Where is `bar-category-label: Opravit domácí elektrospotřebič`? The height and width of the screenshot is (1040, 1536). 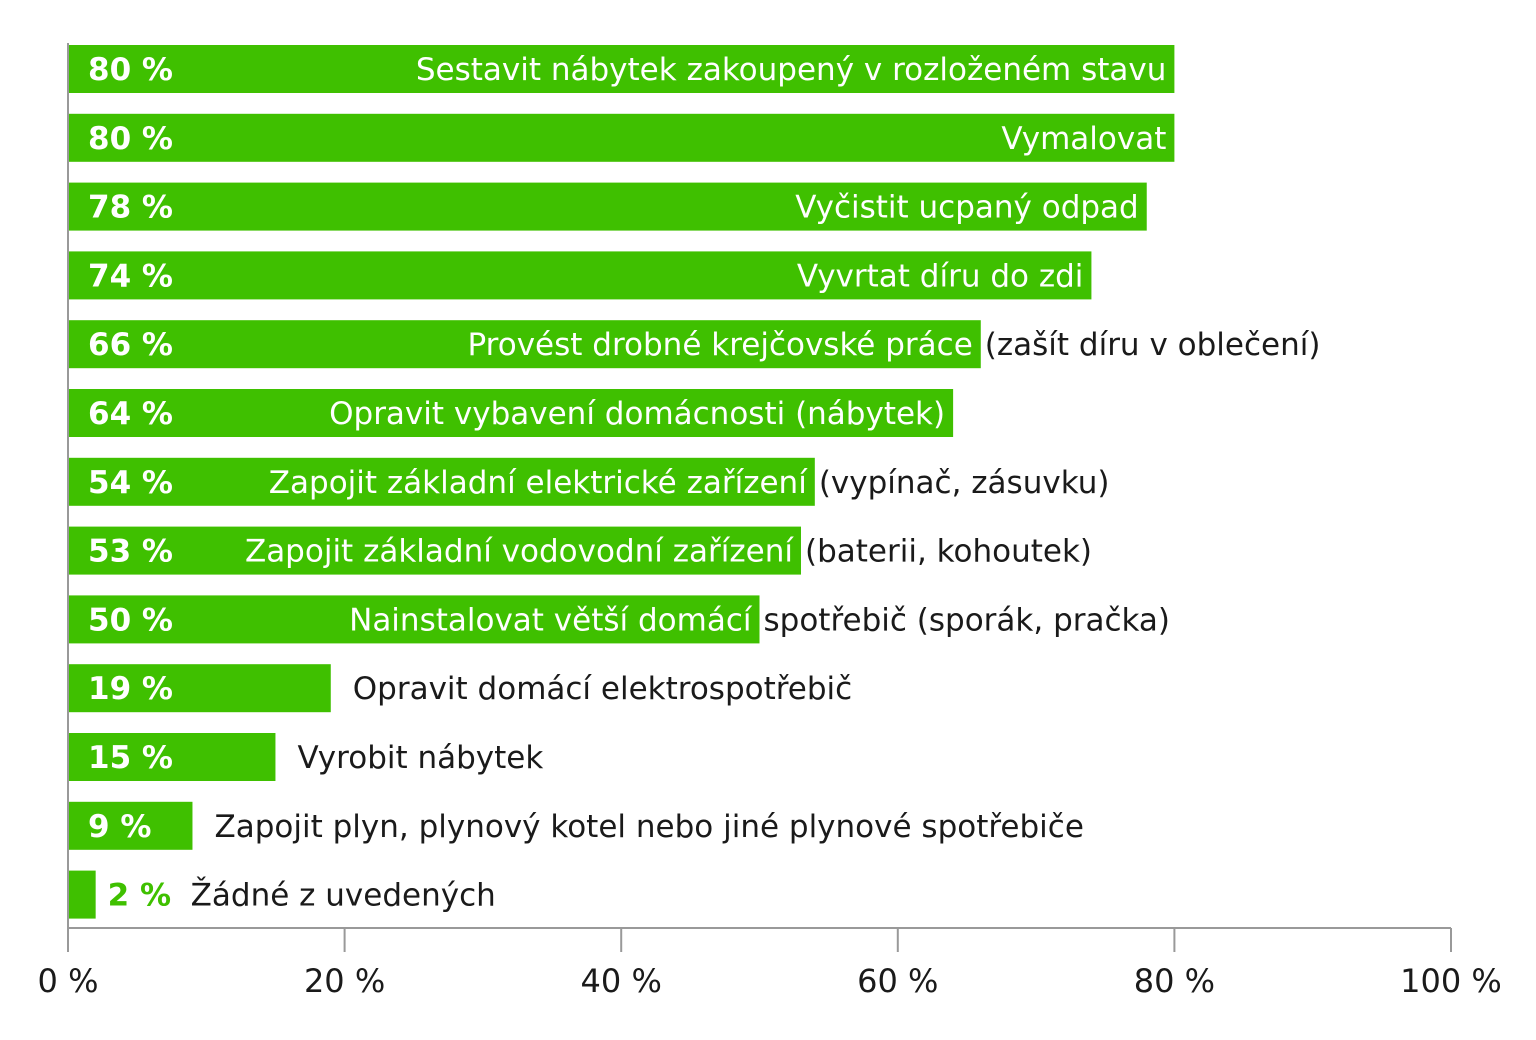
bar-category-label: Opravit domácí elektrospotřebič is located at coordinates (602, 689).